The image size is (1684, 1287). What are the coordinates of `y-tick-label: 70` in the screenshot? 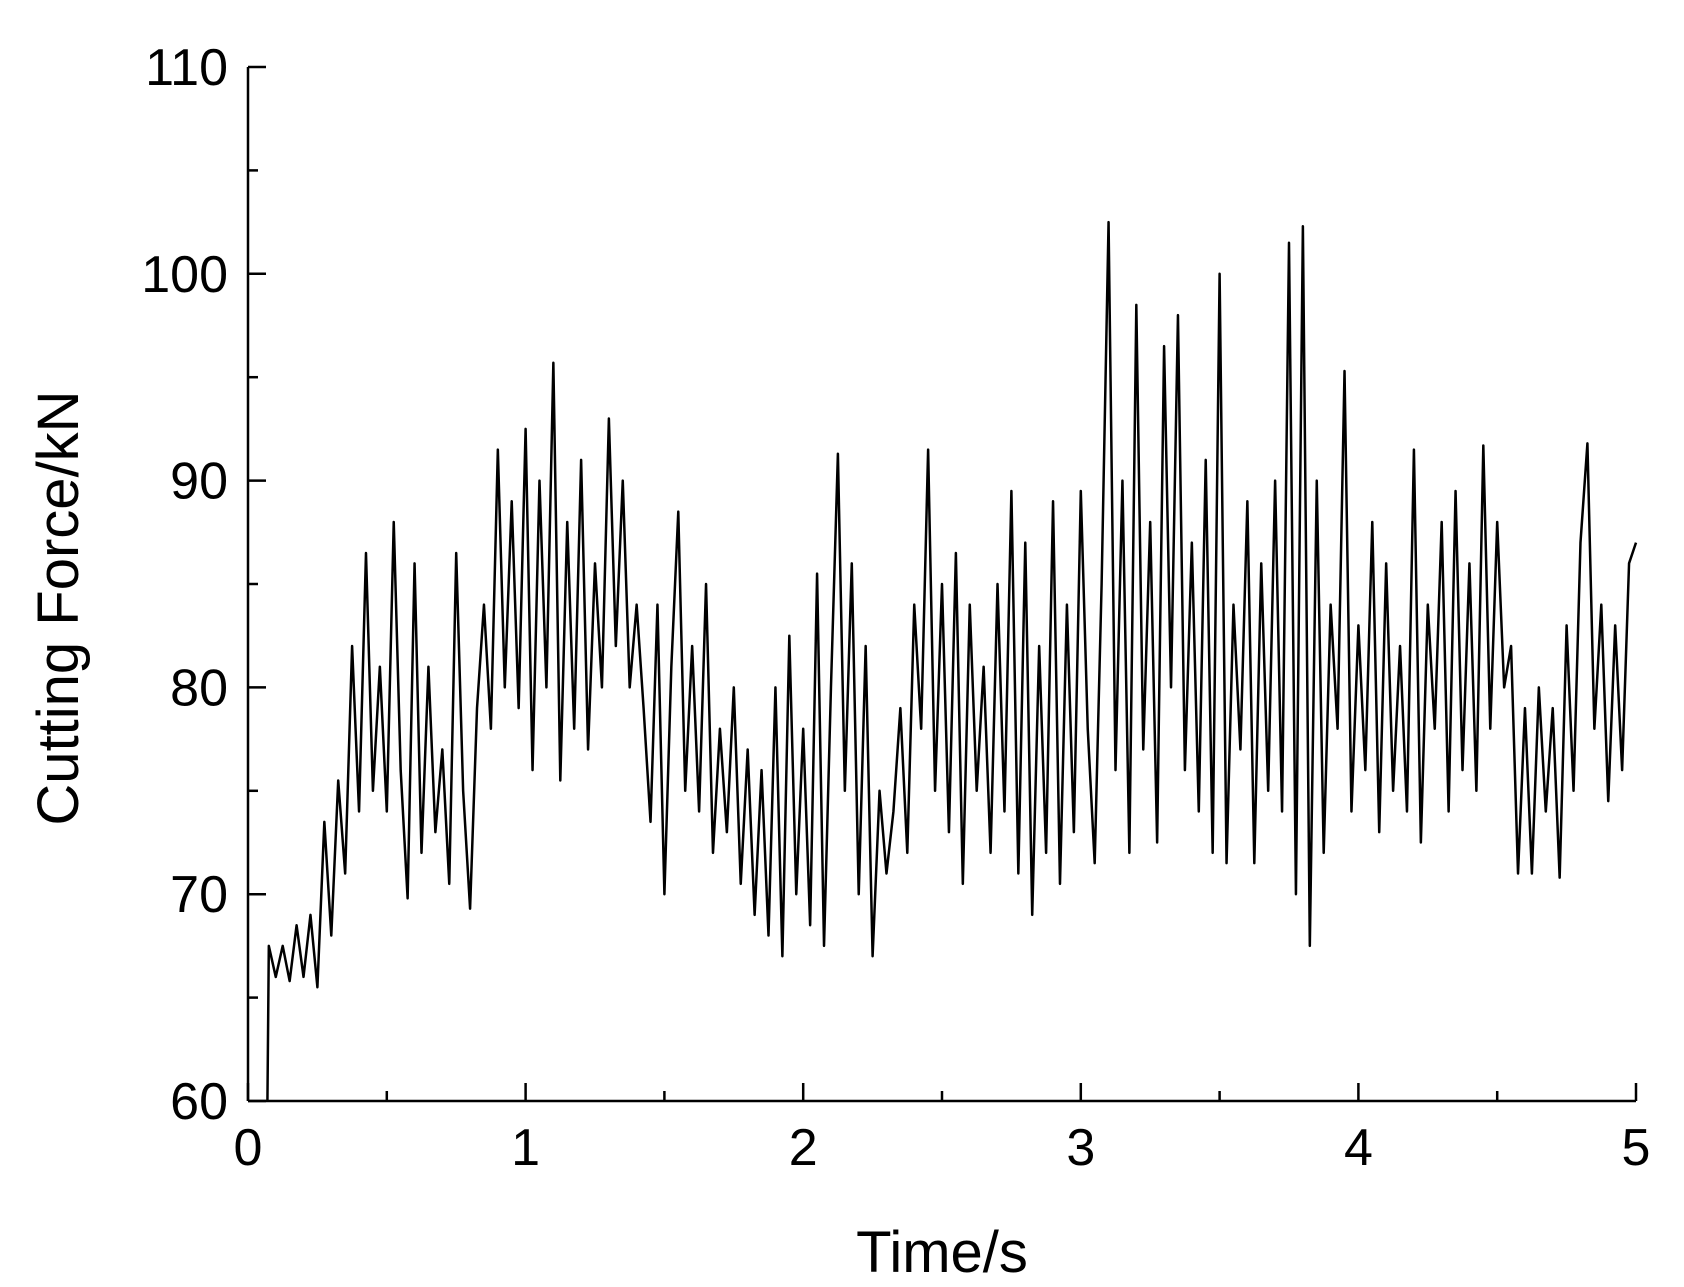 It's located at (199, 895).